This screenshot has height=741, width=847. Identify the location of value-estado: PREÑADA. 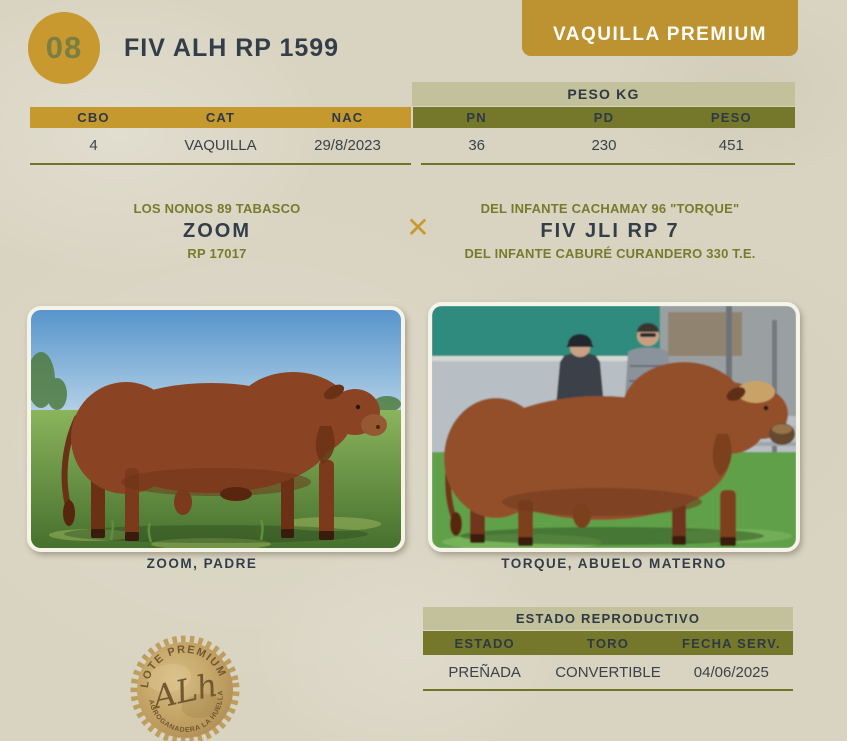
(484, 672).